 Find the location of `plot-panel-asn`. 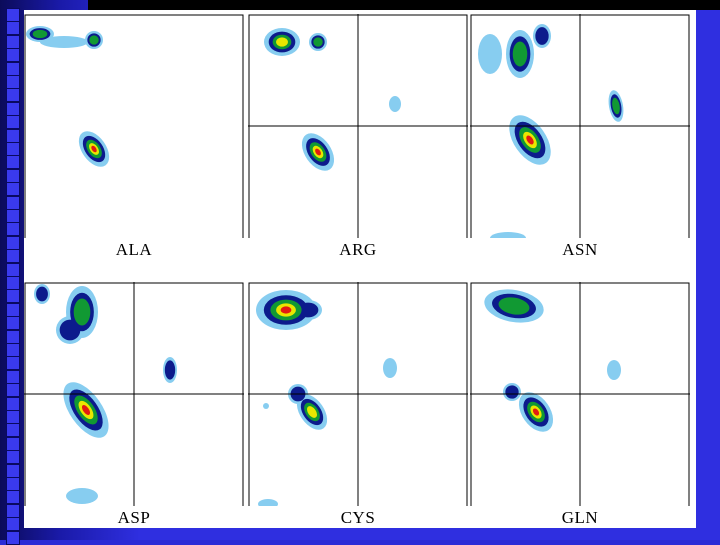

plot-panel-asn is located at coordinates (580, 126).